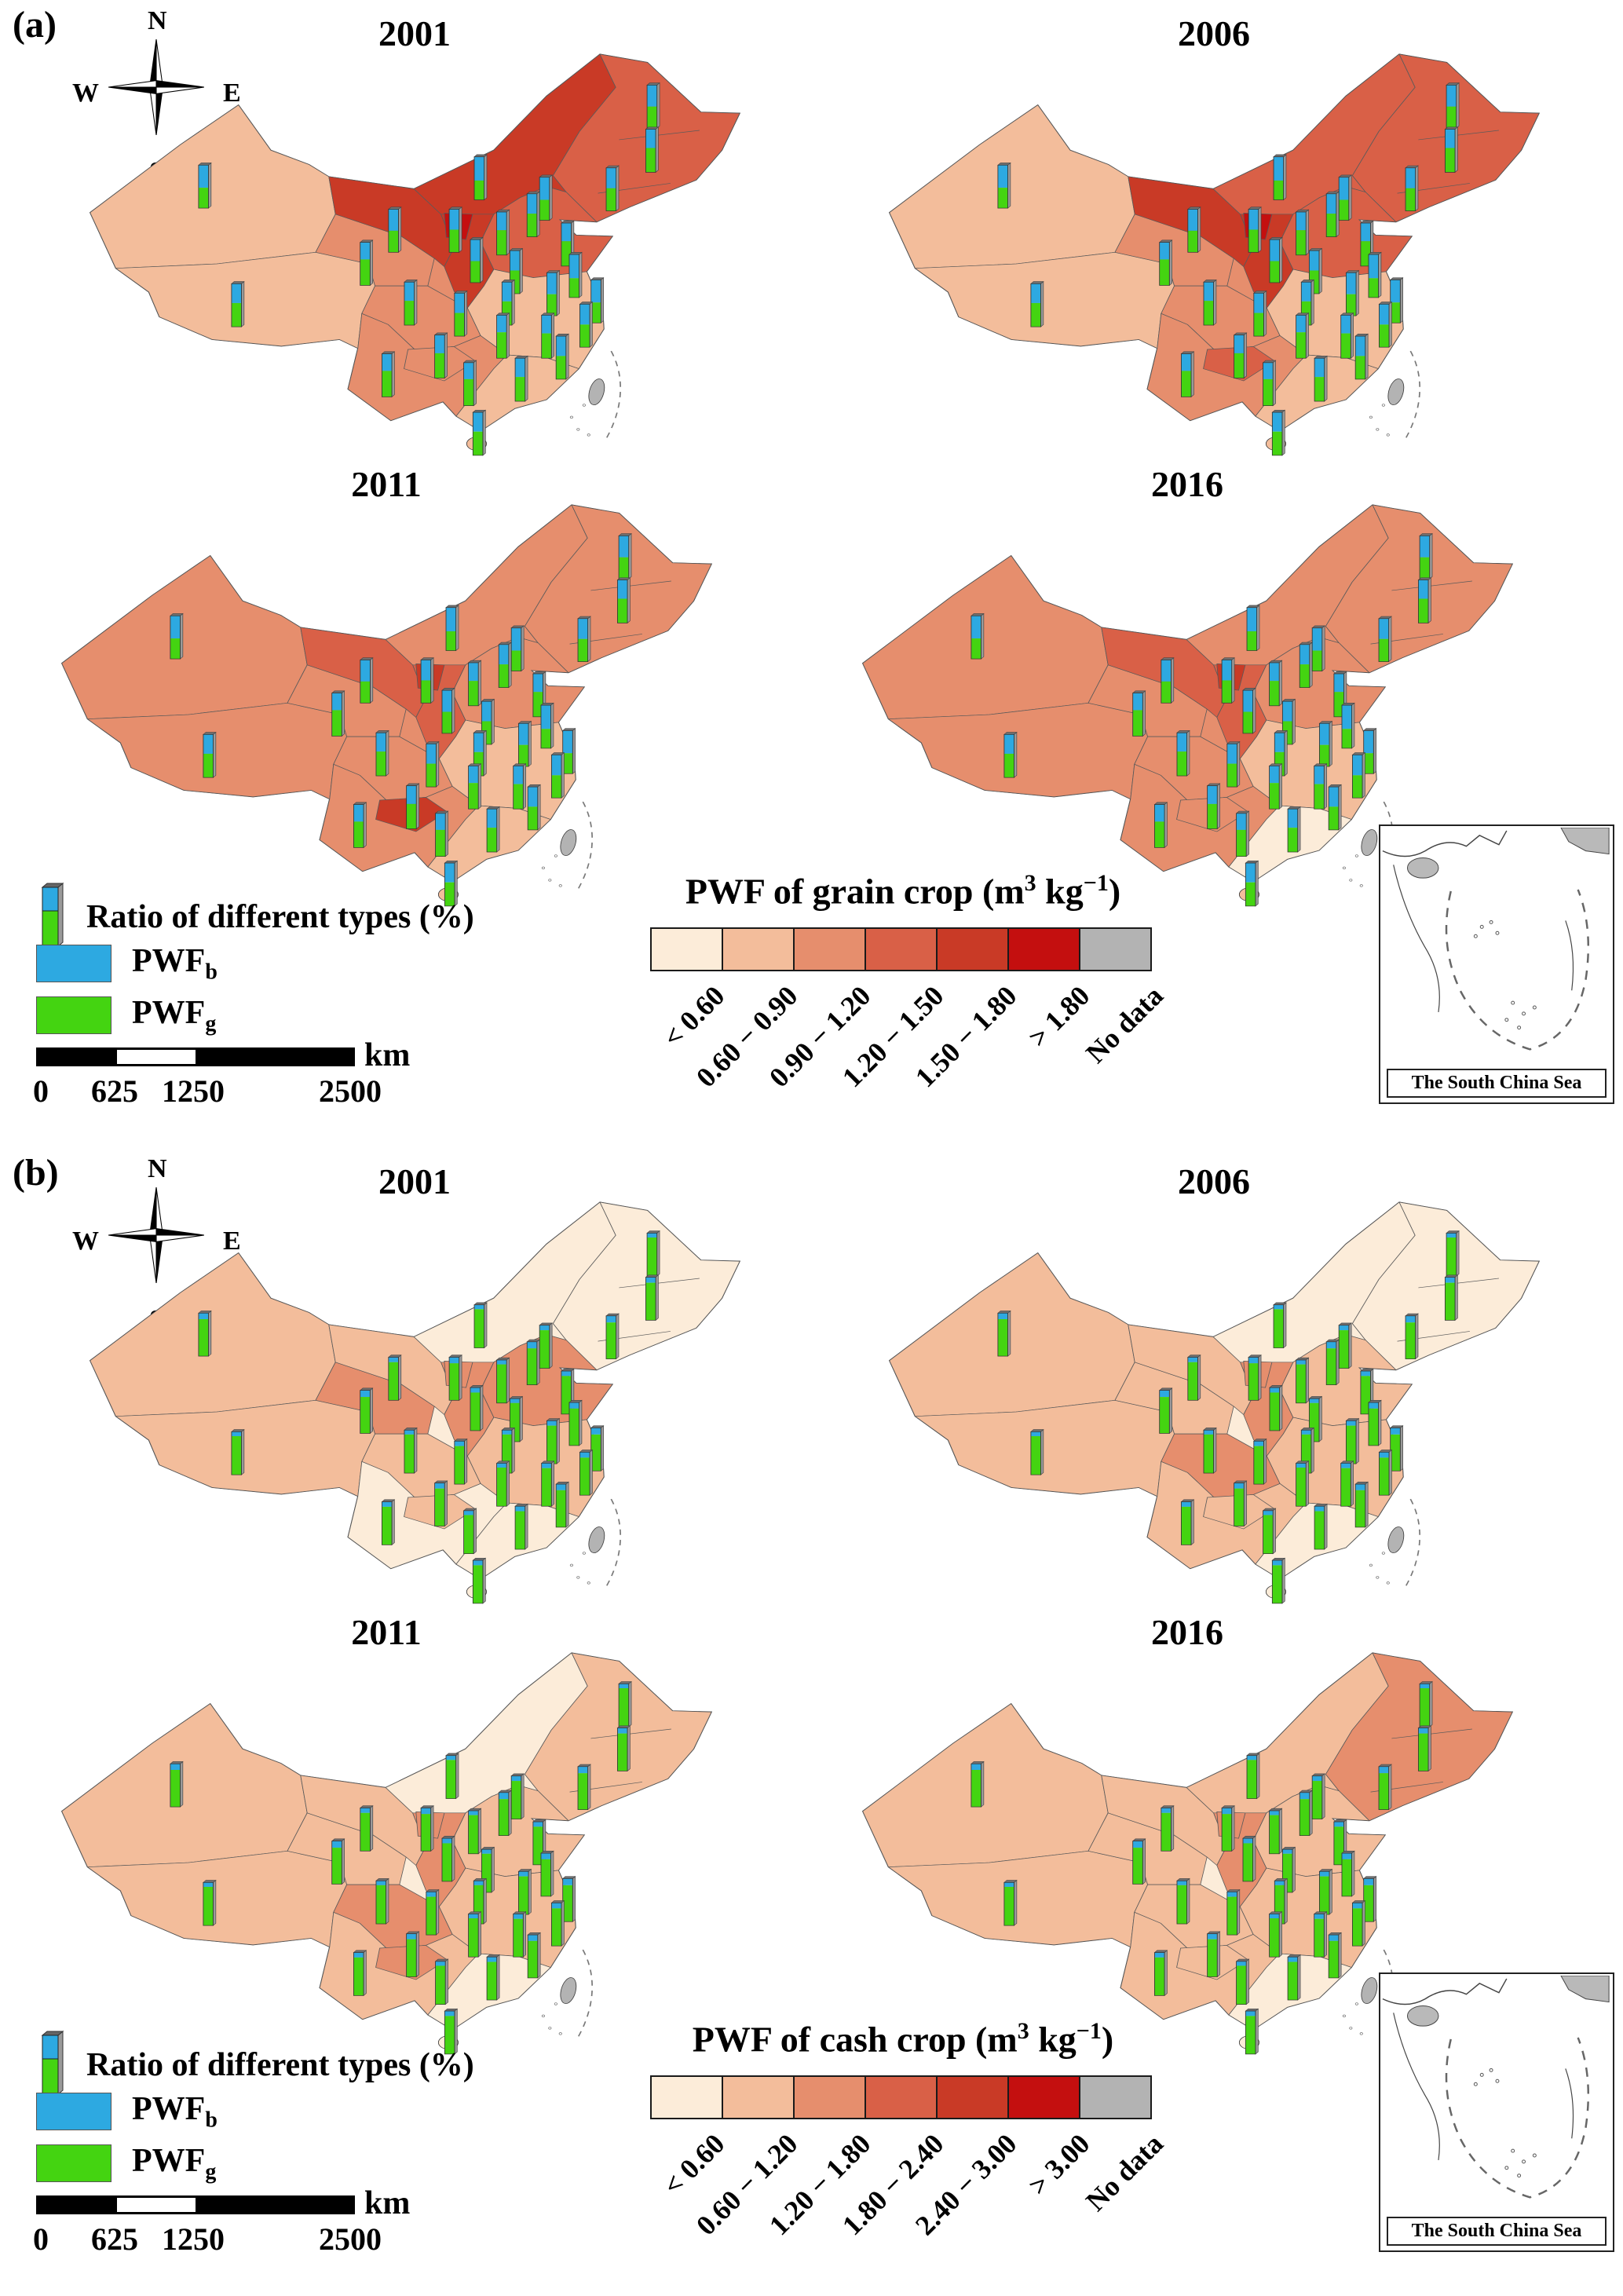 The width and height of the screenshot is (1623, 2296). Describe the element at coordinates (686, 949) in the screenshot. I see `ramp-swatch-c1` at that location.